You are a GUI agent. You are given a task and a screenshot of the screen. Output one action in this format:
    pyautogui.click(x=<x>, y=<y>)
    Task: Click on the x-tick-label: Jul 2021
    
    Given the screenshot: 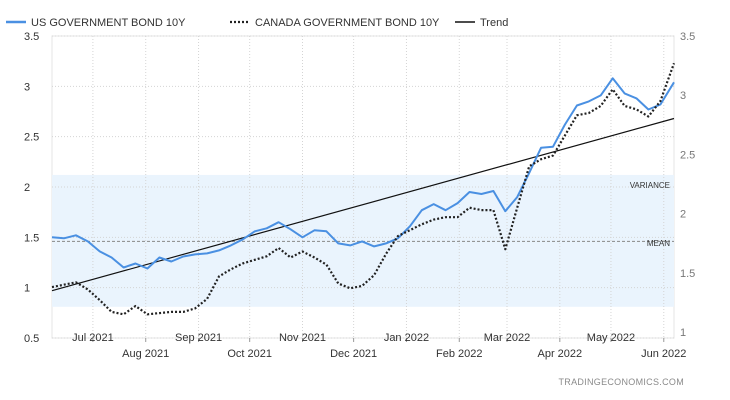 What is the action you would take?
    pyautogui.click(x=93, y=338)
    